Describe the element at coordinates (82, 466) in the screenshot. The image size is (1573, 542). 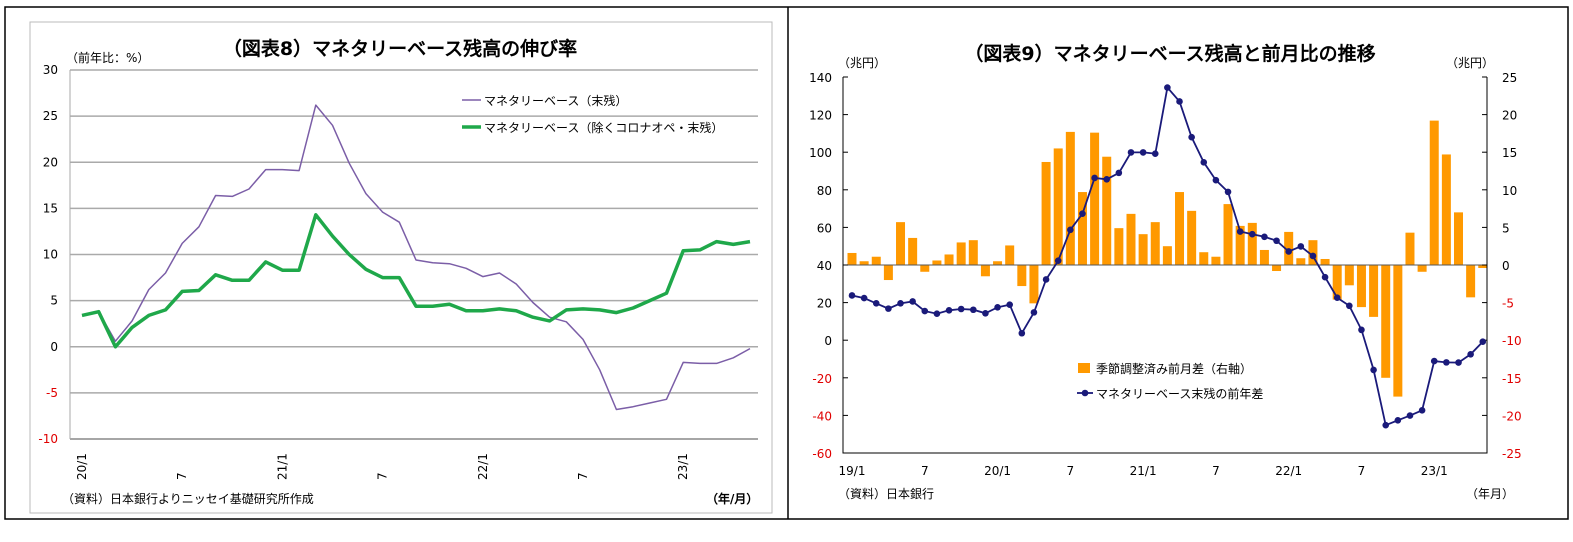
I see `x-tick-label: 20/1` at that location.